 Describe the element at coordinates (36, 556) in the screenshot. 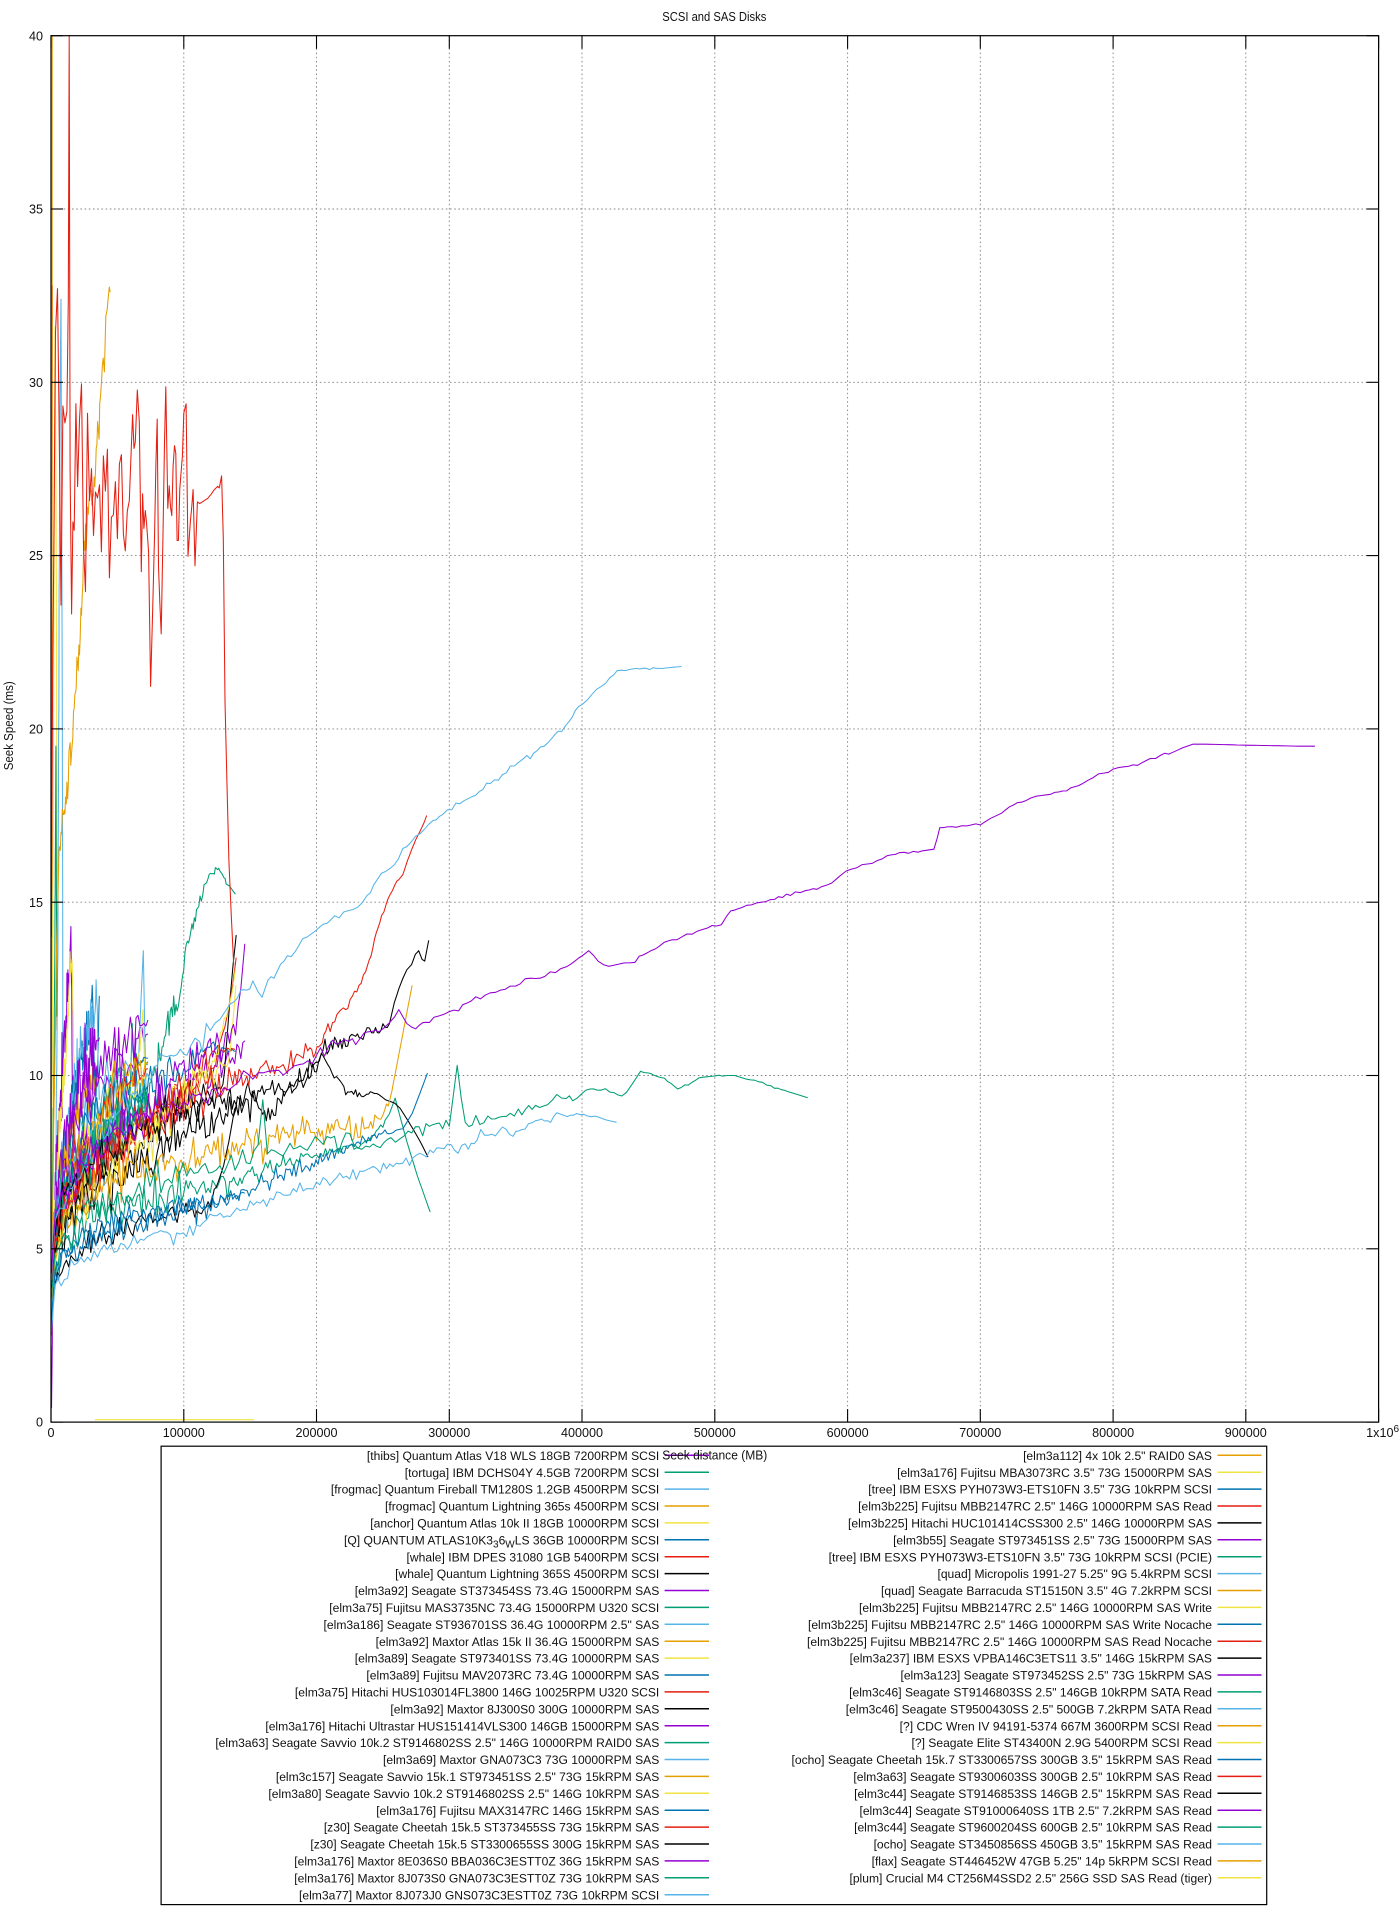

I see `svg-text: 25` at that location.